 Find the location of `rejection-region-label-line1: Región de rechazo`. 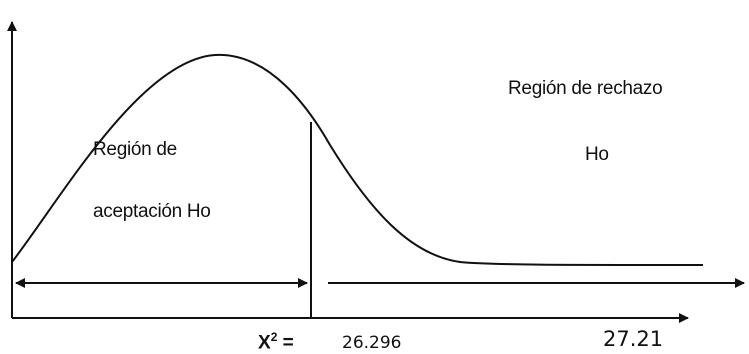

rejection-region-label-line1: Región de rechazo is located at coordinates (585, 88).